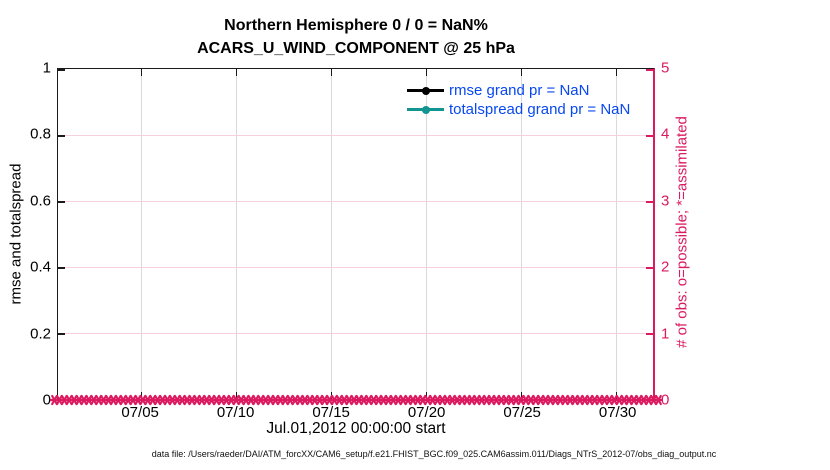 This screenshot has height=470, width=830. What do you see at coordinates (140, 412) in the screenshot?
I see `x-tick-label: 07/05` at bounding box center [140, 412].